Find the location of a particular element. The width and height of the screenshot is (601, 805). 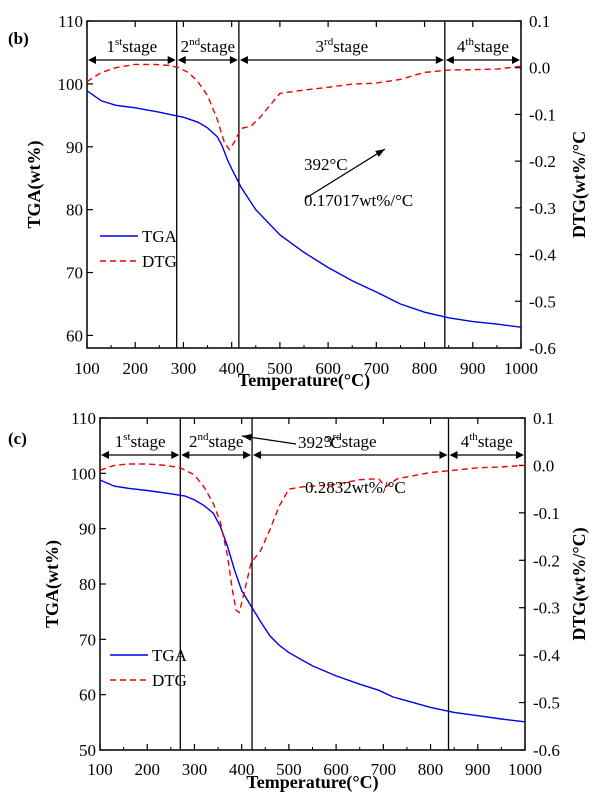

panel-label: (c) is located at coordinates (17, 438).